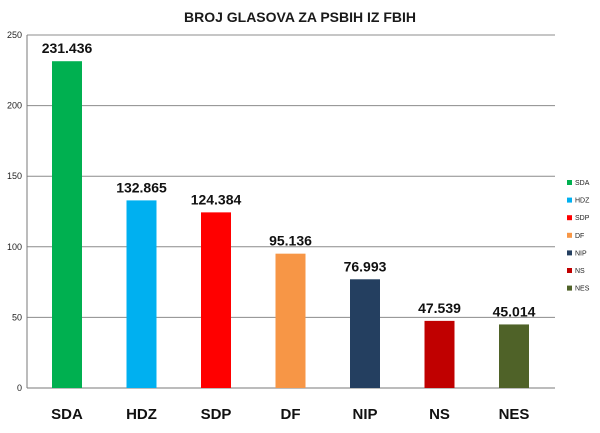 The image size is (600, 433). Describe the element at coordinates (582, 183) in the screenshot. I see `legend-label-sda: SDA` at that location.